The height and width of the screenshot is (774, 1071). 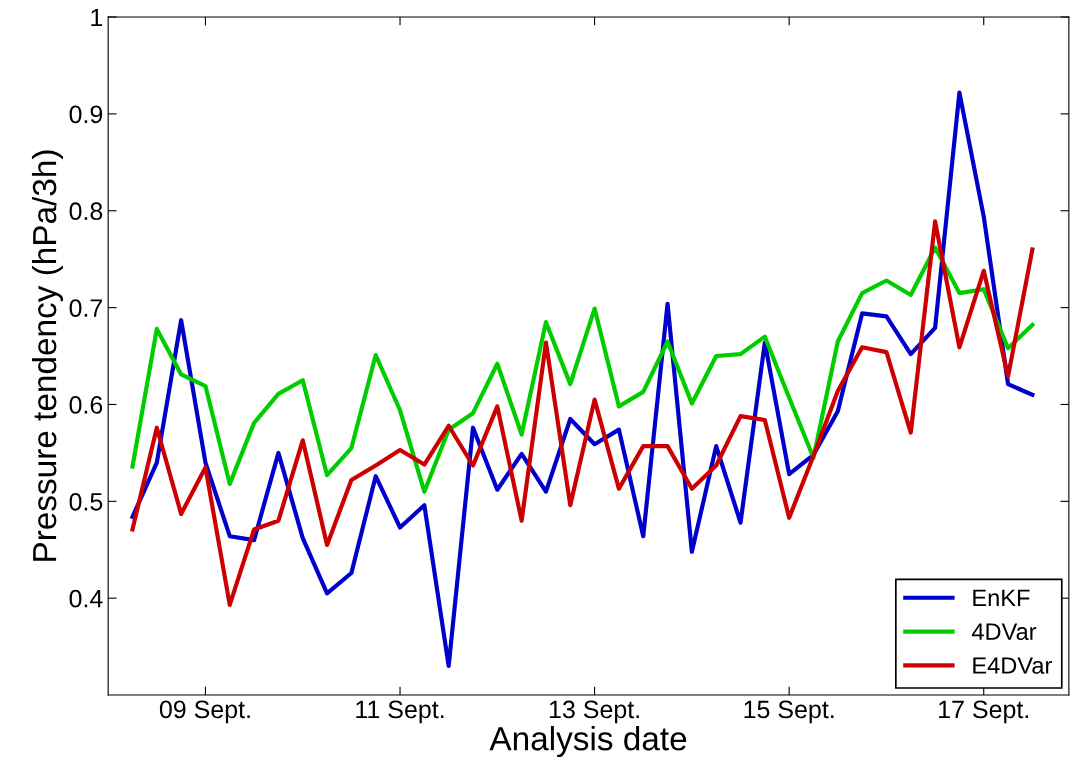 What do you see at coordinates (594, 712) in the screenshot?
I see `x-tick-label: 13 Sept.` at bounding box center [594, 712].